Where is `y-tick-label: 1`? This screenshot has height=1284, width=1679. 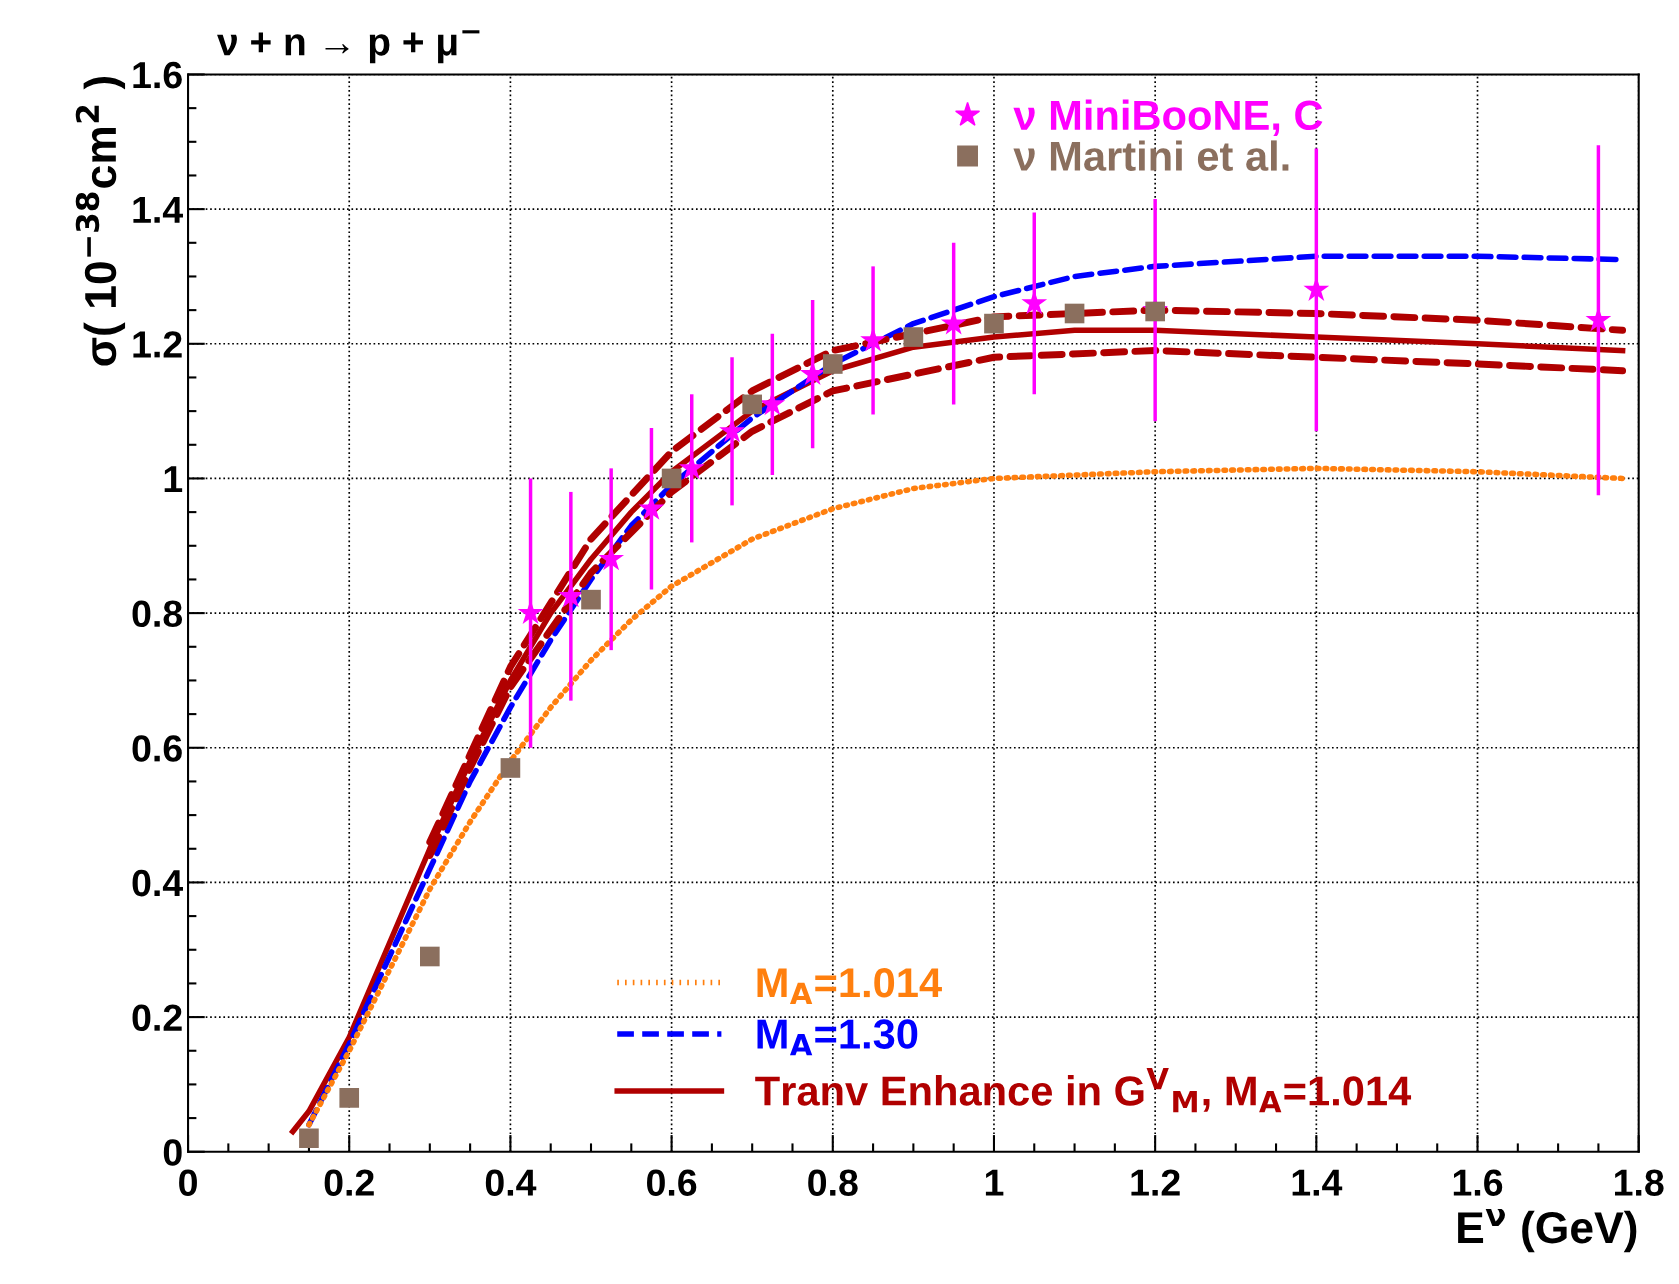 y-tick-label: 1 is located at coordinates (173, 479).